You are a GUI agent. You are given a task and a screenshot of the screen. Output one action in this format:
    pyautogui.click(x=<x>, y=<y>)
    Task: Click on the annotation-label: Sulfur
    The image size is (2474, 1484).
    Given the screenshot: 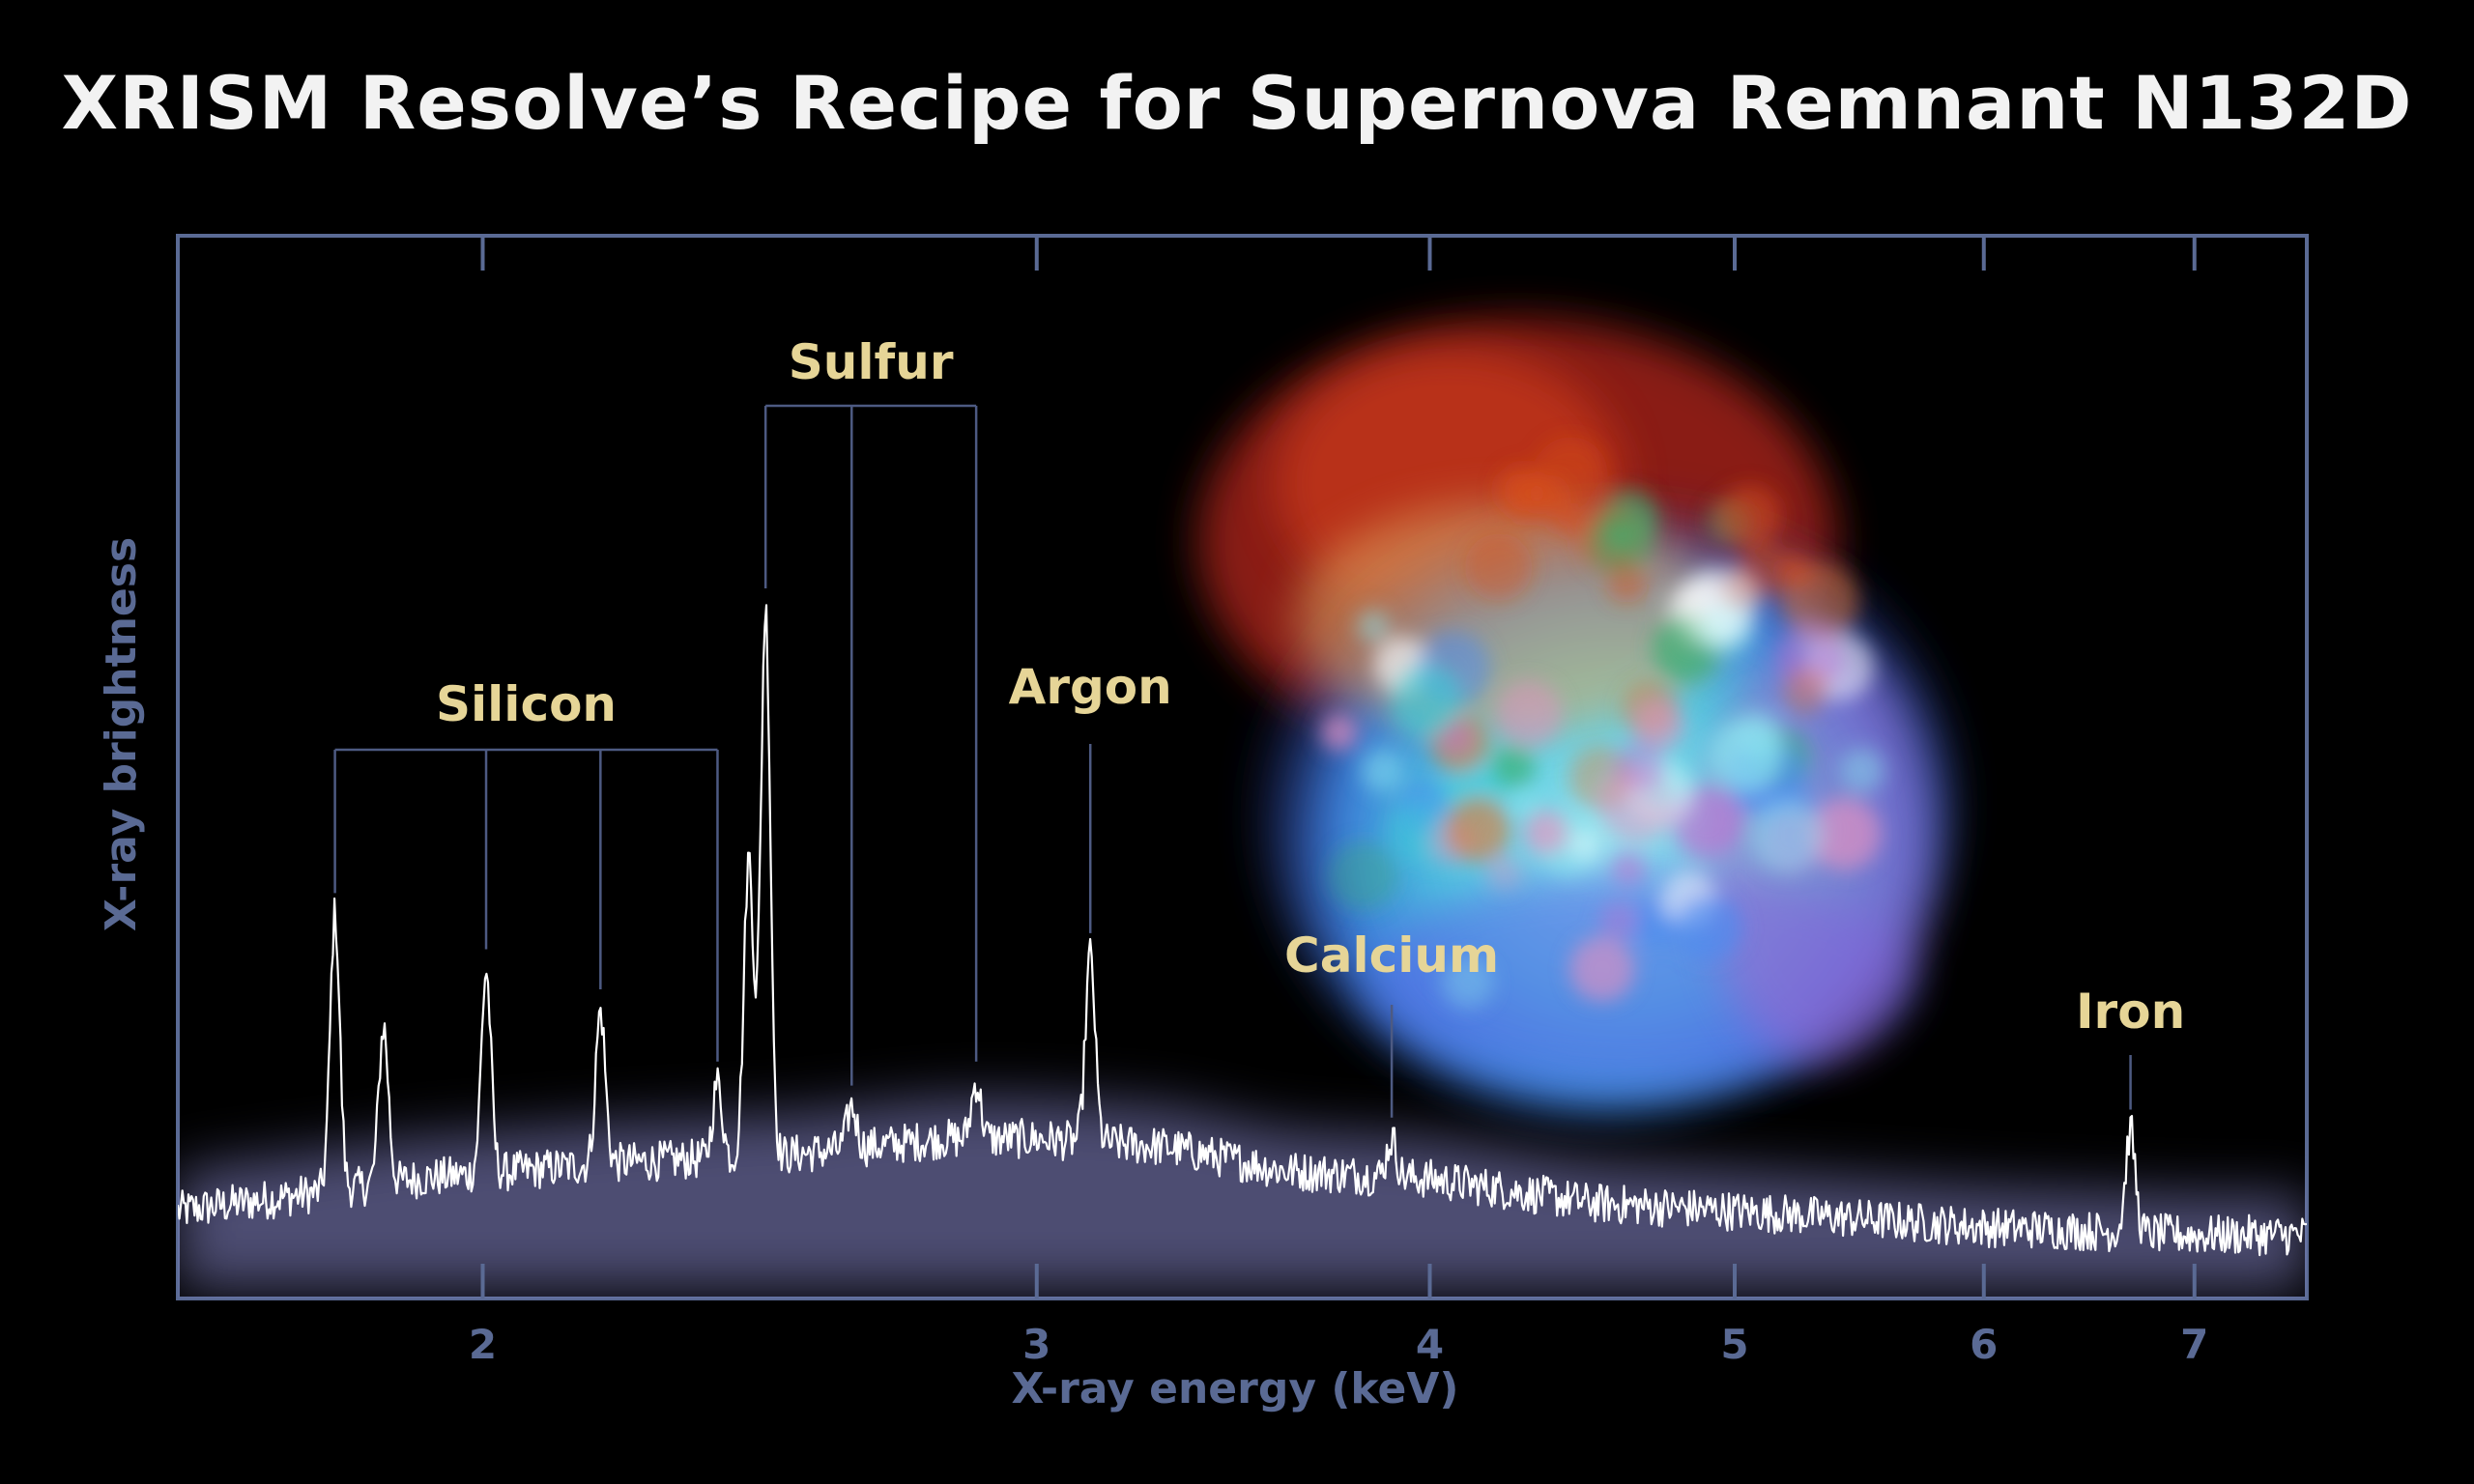 What is the action you would take?
    pyautogui.click(x=872, y=362)
    